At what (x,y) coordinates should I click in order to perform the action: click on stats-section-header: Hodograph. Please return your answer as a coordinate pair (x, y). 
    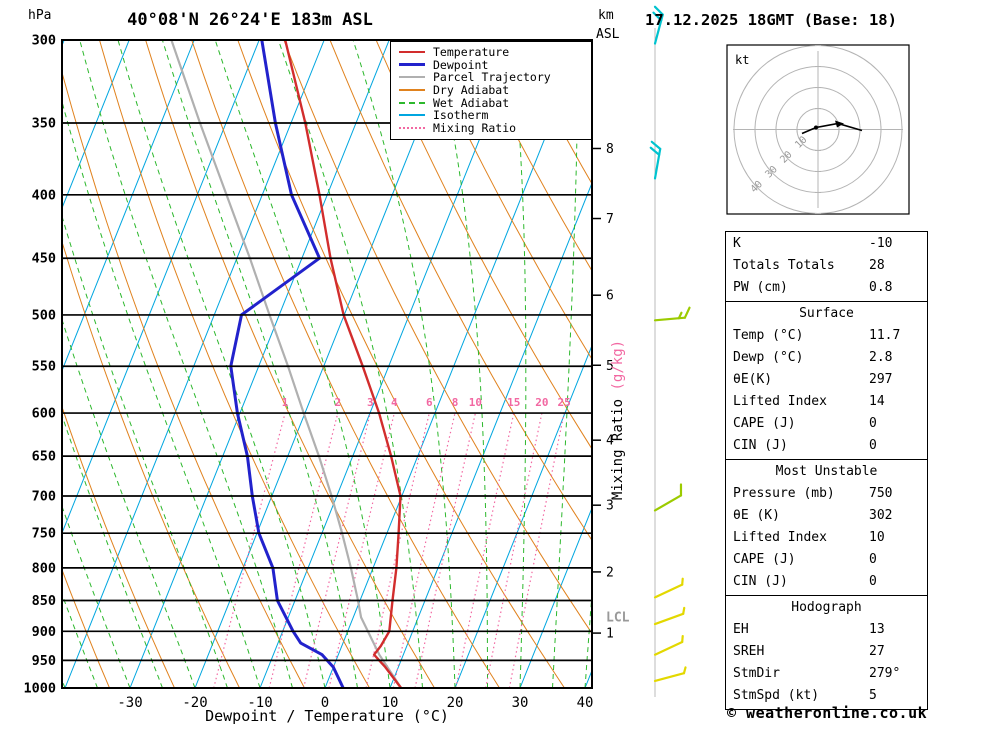
    Looking at the image, I should click on (826, 607).